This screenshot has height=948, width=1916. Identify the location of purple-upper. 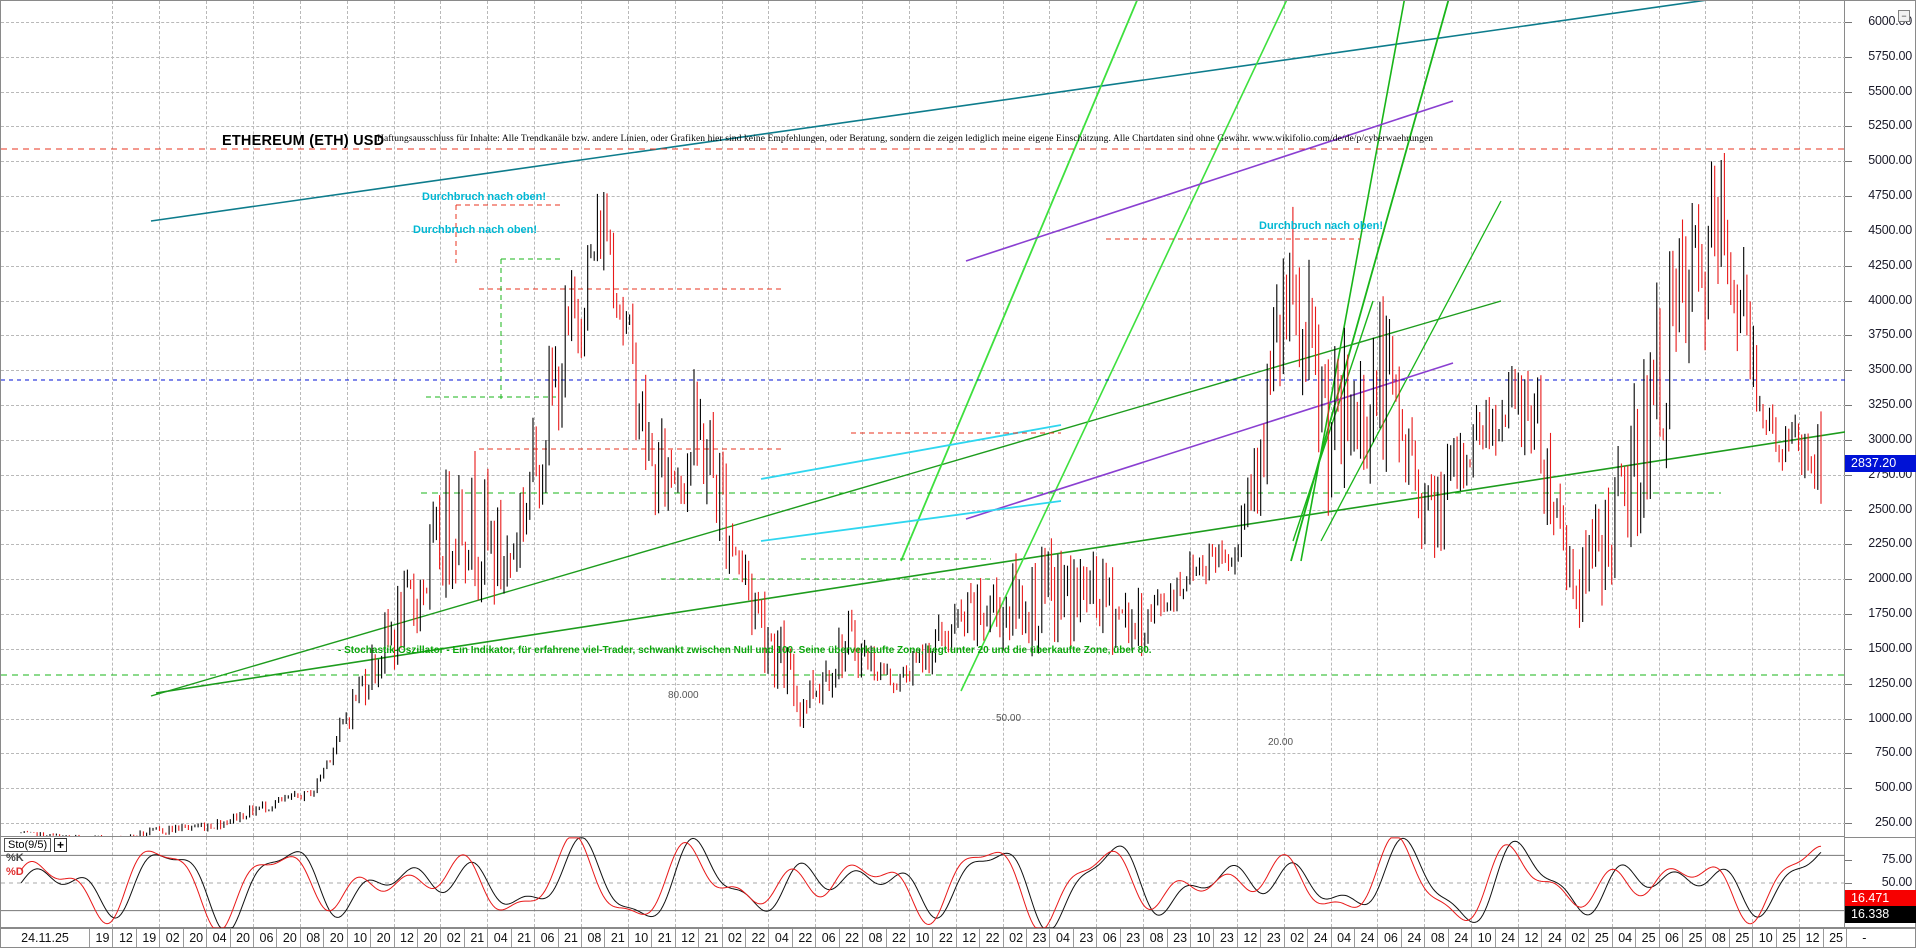
(1209, 181).